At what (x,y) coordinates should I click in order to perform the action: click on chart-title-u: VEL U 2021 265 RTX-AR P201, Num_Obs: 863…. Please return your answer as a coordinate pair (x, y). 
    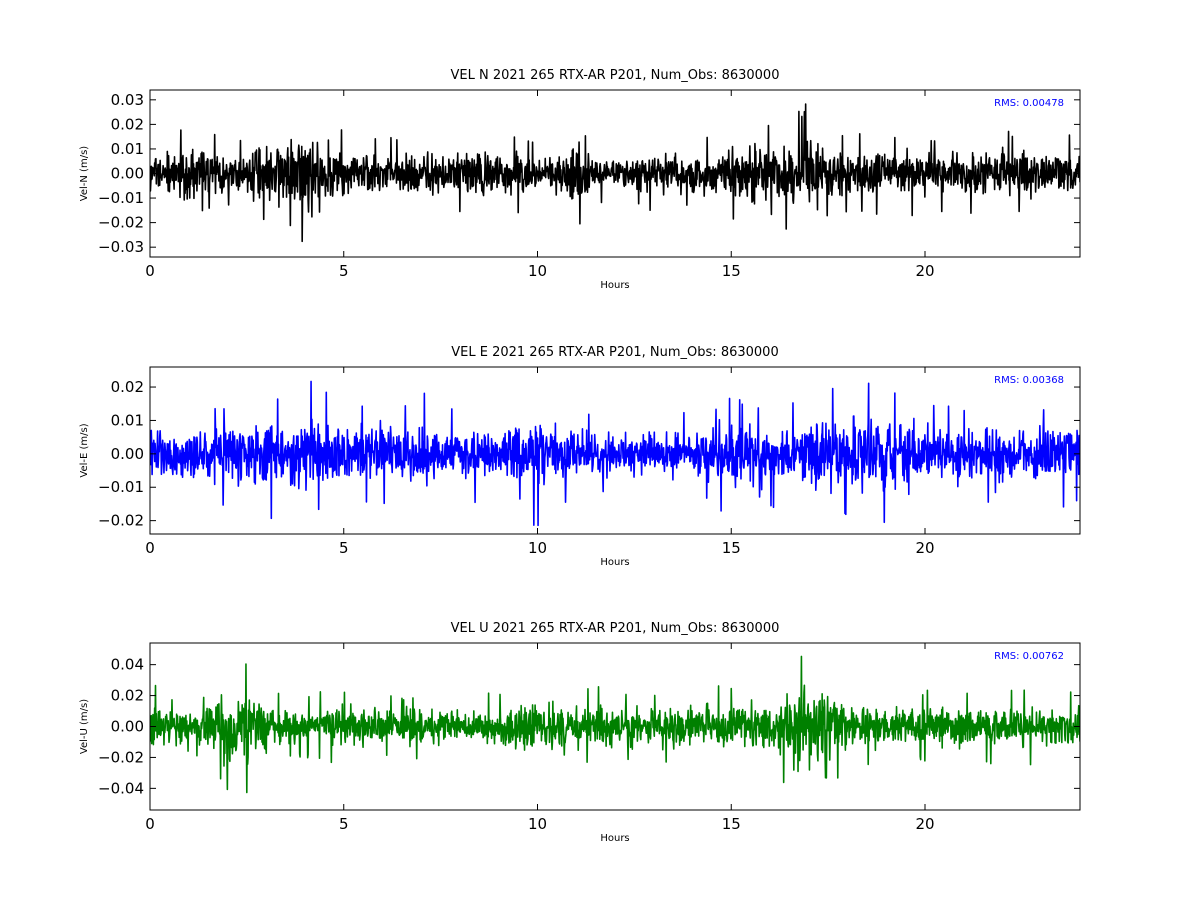
    Looking at the image, I should click on (615, 628).